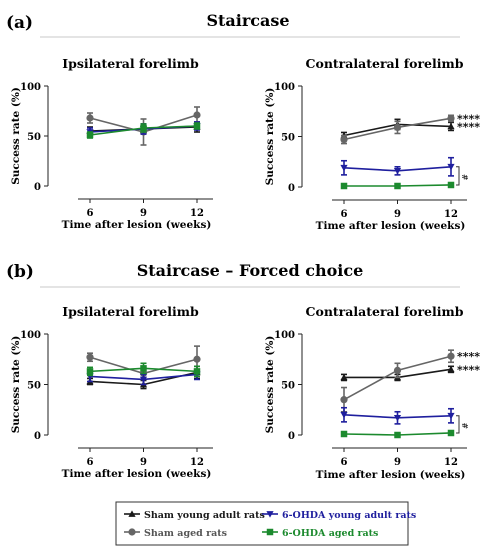 Image resolution: width=488 pixels, height=550 pixels. What do you see at coordinates (194, 515) in the screenshot?
I see `legend-item-sham-young-adult-rats: Sham young adult rats` at bounding box center [194, 515].